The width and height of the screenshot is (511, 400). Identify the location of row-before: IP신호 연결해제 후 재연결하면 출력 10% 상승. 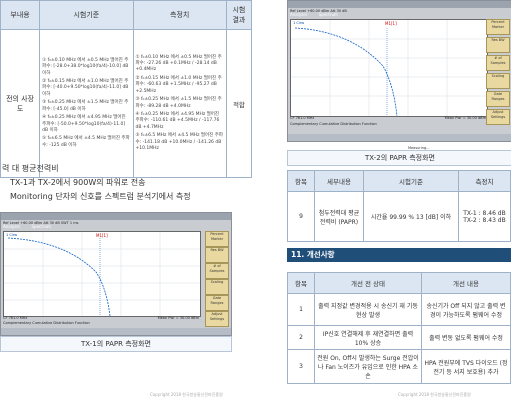
(368, 337).